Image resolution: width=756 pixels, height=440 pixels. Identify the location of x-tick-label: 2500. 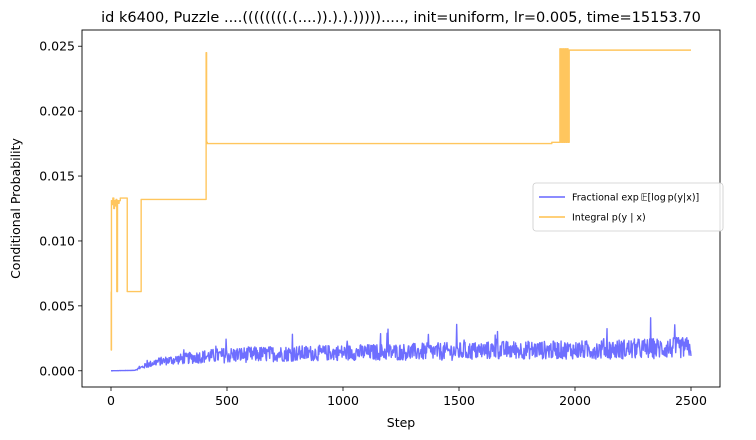
(691, 400).